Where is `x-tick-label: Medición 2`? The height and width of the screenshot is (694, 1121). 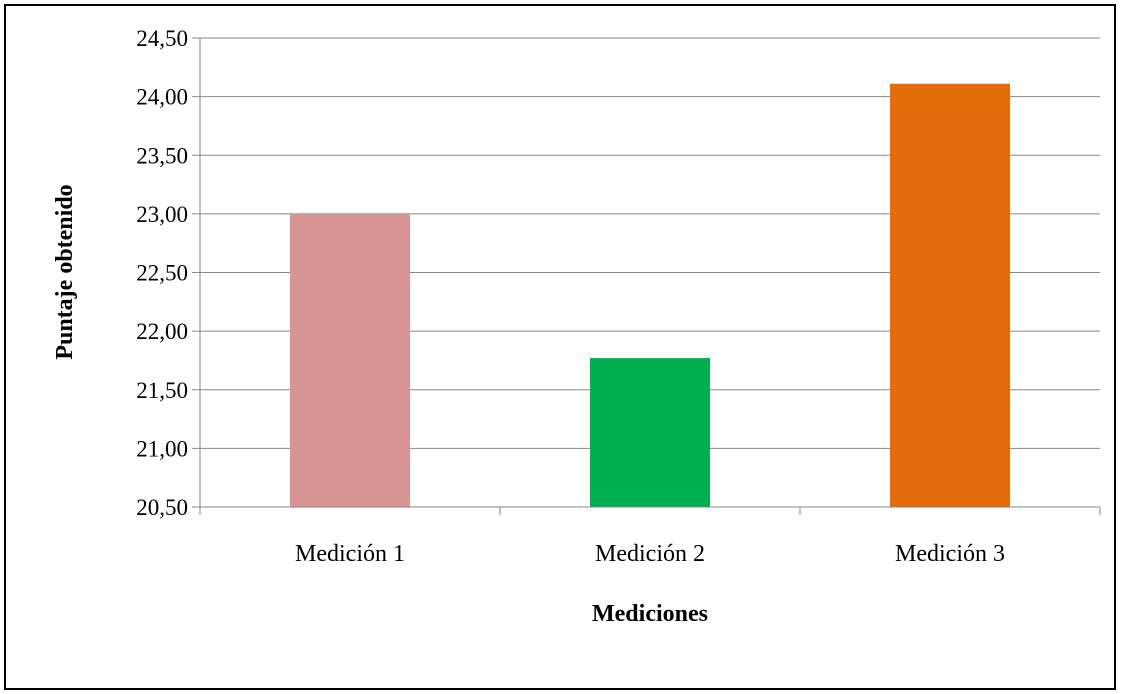 x-tick-label: Medición 2 is located at coordinates (650, 554).